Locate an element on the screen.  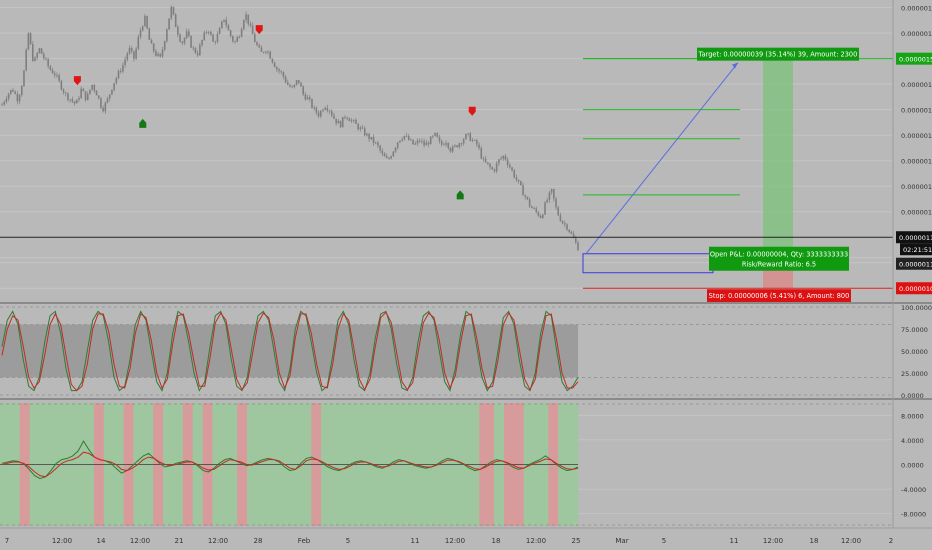
oscillator-tick-label: 0.0000 is located at coordinates (912, 466).